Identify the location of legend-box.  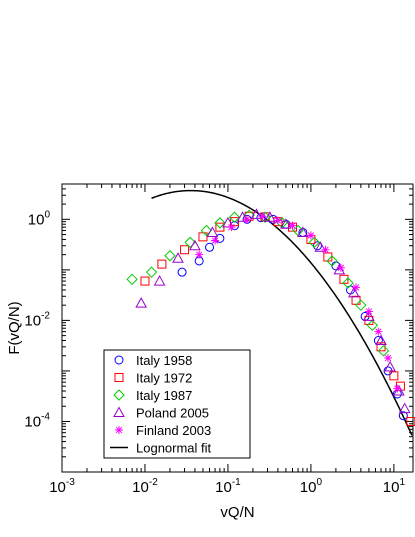
(177, 404).